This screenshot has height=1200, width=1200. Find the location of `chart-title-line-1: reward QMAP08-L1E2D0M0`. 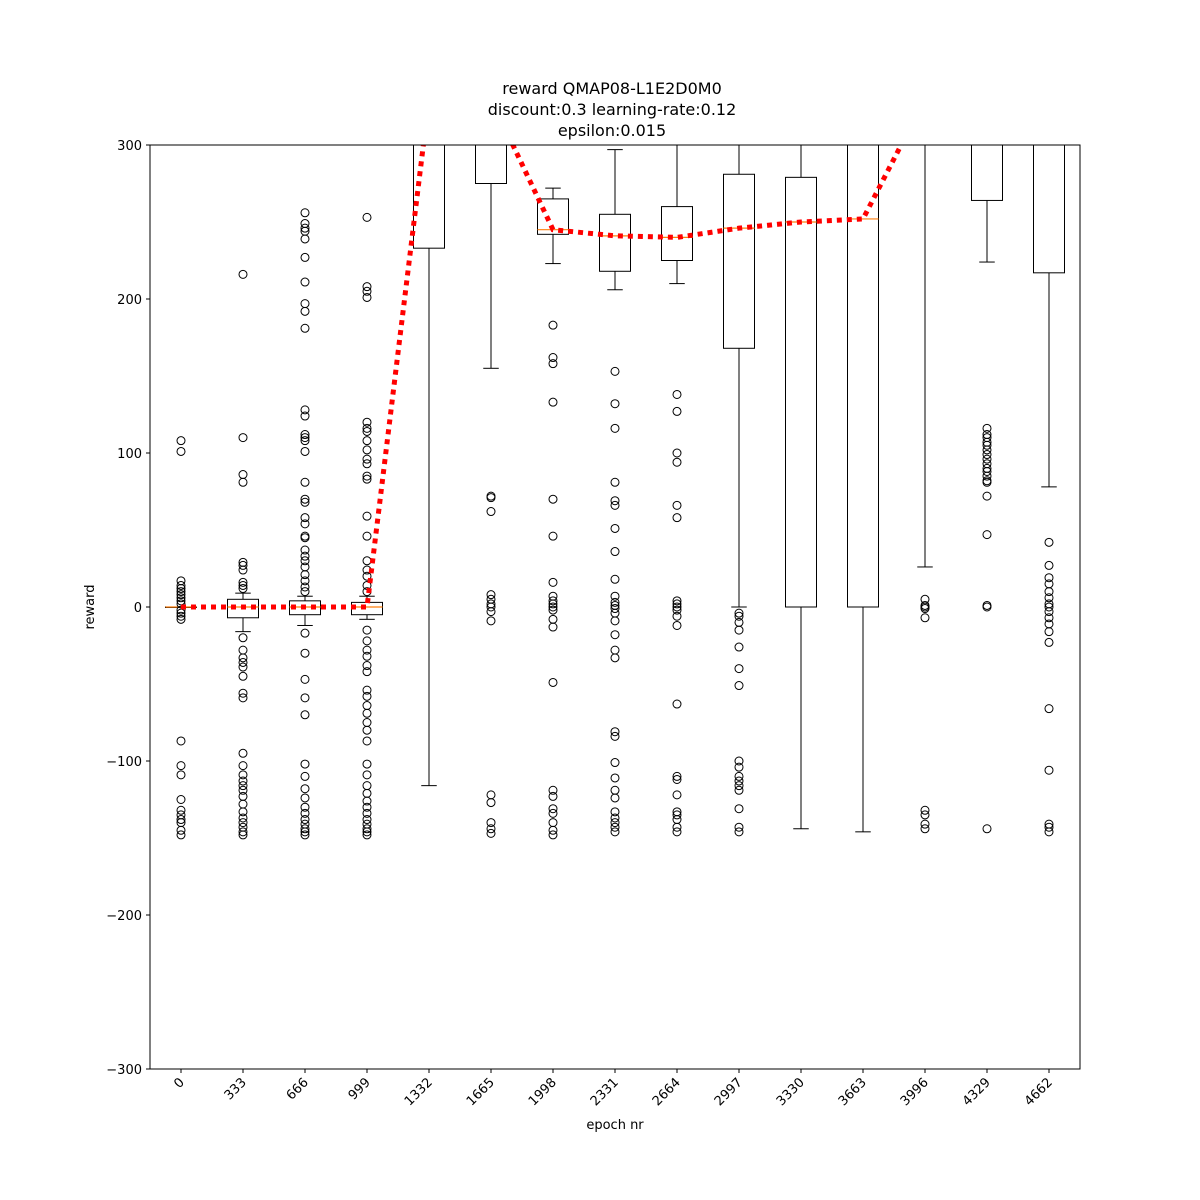

chart-title-line-1: reward QMAP08-L1E2D0M0 is located at coordinates (612, 88).